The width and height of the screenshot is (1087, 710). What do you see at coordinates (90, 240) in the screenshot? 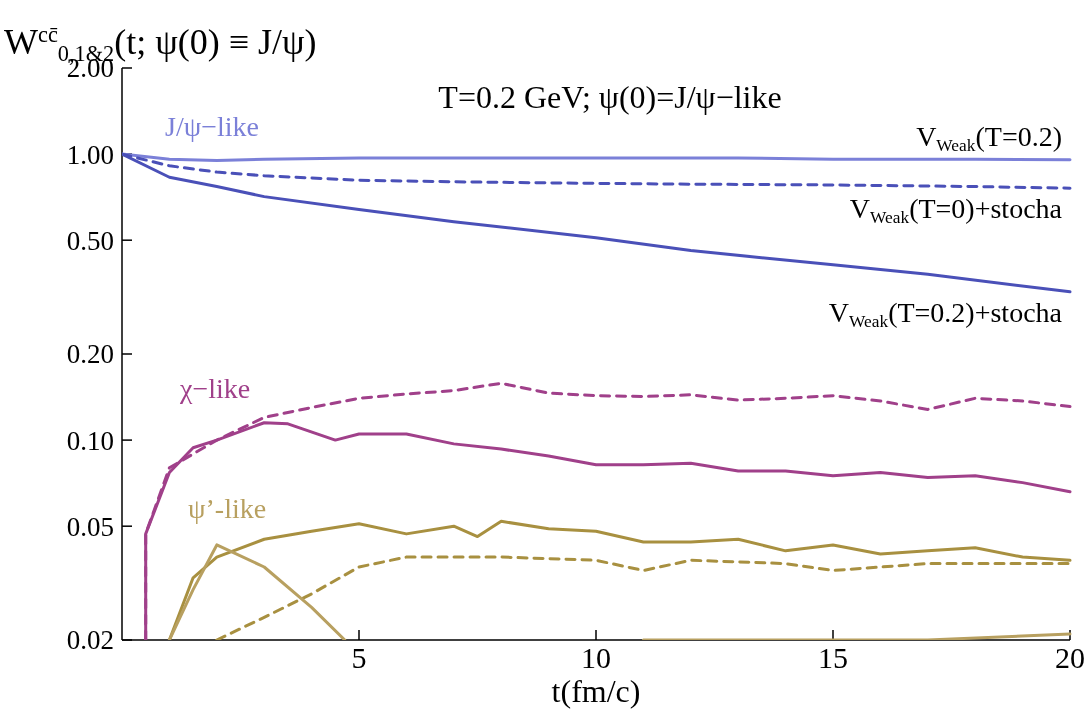
I see `y-tick-label: 0.50` at bounding box center [90, 240].